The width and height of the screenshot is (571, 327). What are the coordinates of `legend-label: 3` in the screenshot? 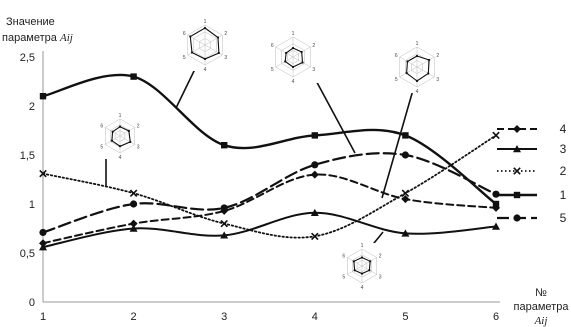 It's located at (563, 149).